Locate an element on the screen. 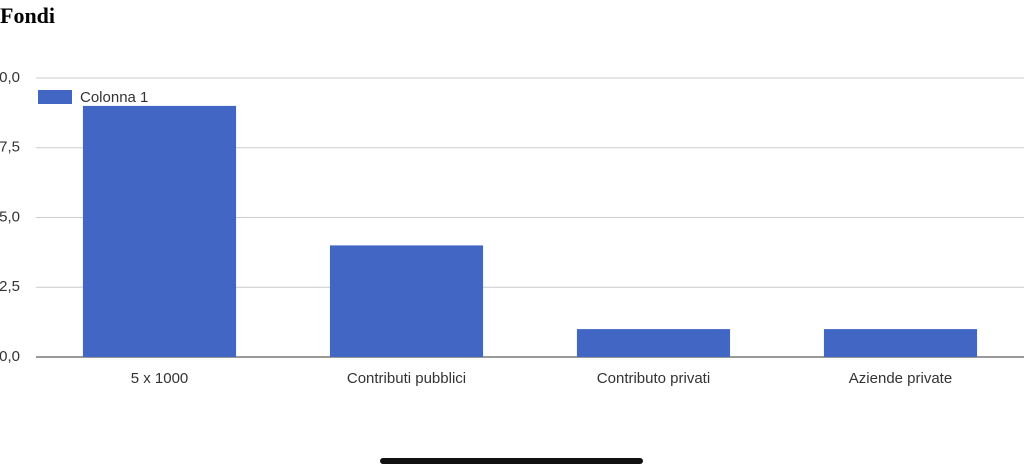  chart-title: Fondi is located at coordinates (27, 15).